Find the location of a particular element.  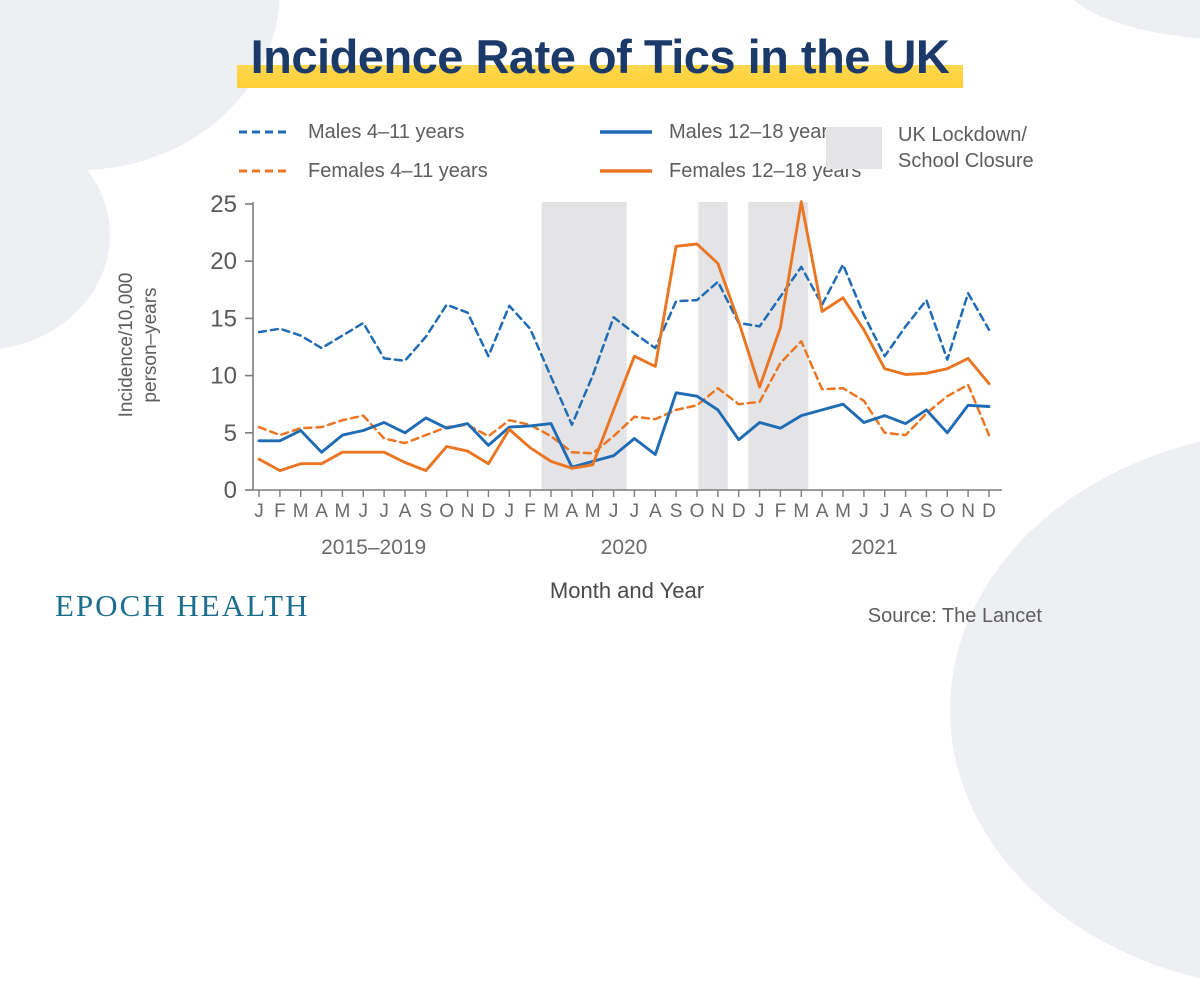

lockdown-band-label: UK Lockdown/ School Closure is located at coordinates (966, 148).